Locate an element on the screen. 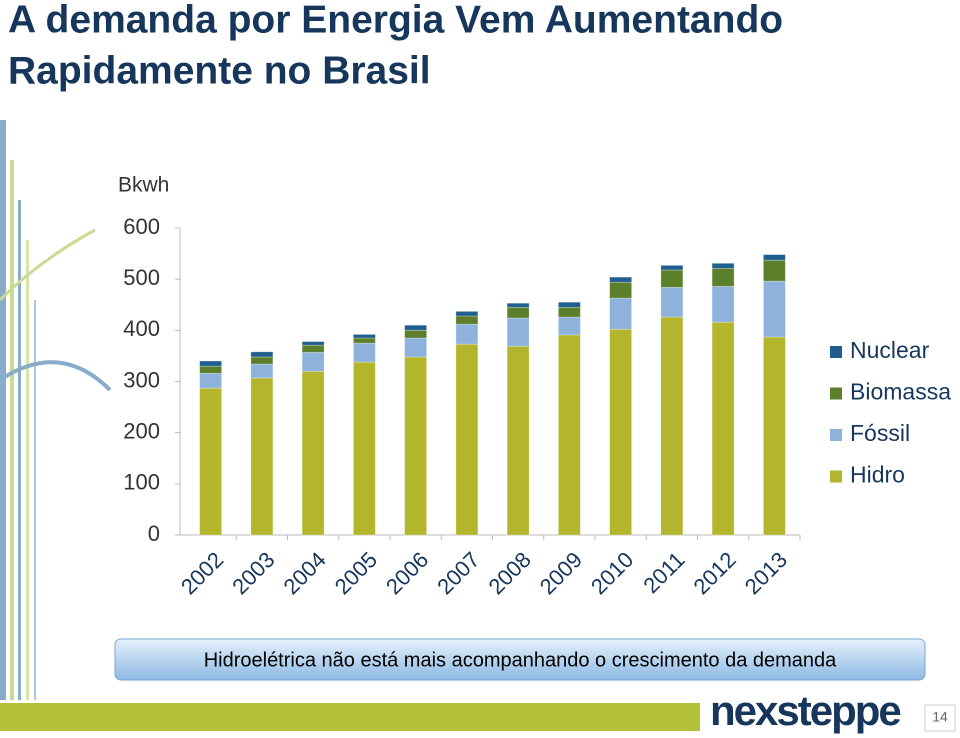 This screenshot has height=738, width=960. caption-box is located at coordinates (520, 659).